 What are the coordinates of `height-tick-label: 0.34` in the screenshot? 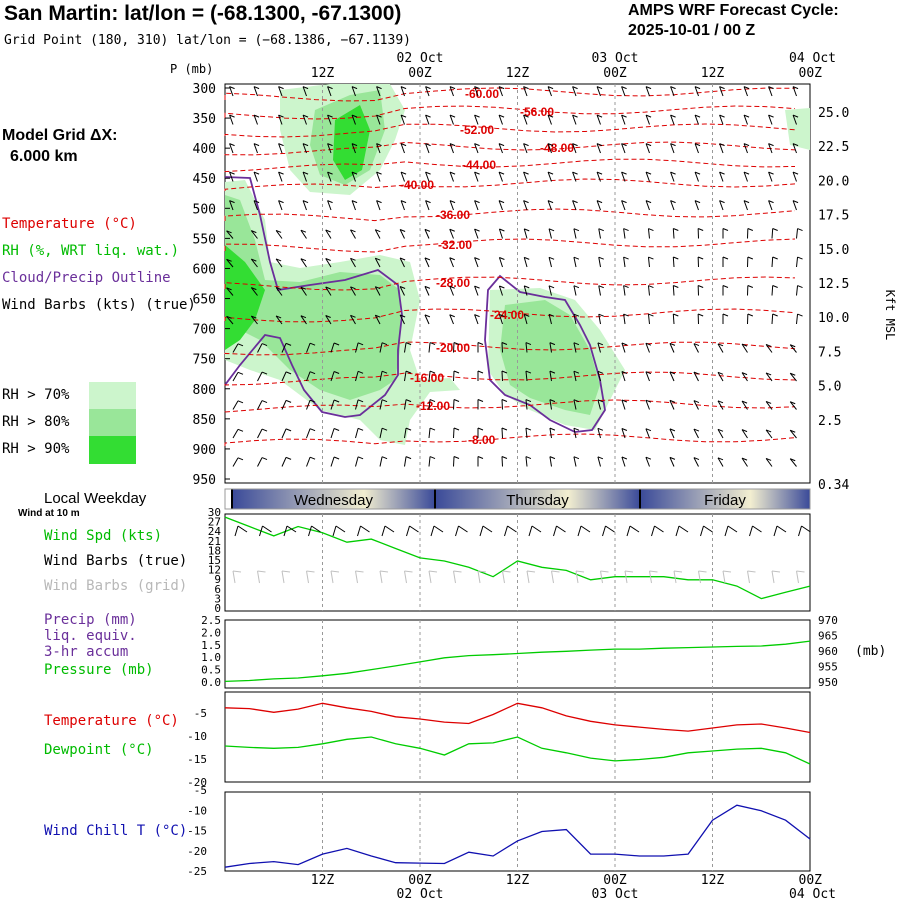 It's located at (833, 485).